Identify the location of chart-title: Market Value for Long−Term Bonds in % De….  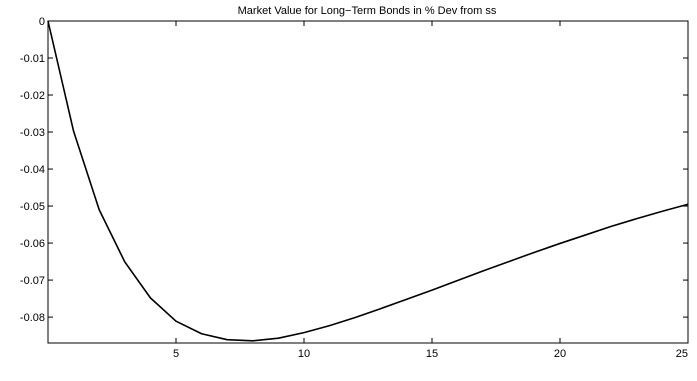
(367, 11).